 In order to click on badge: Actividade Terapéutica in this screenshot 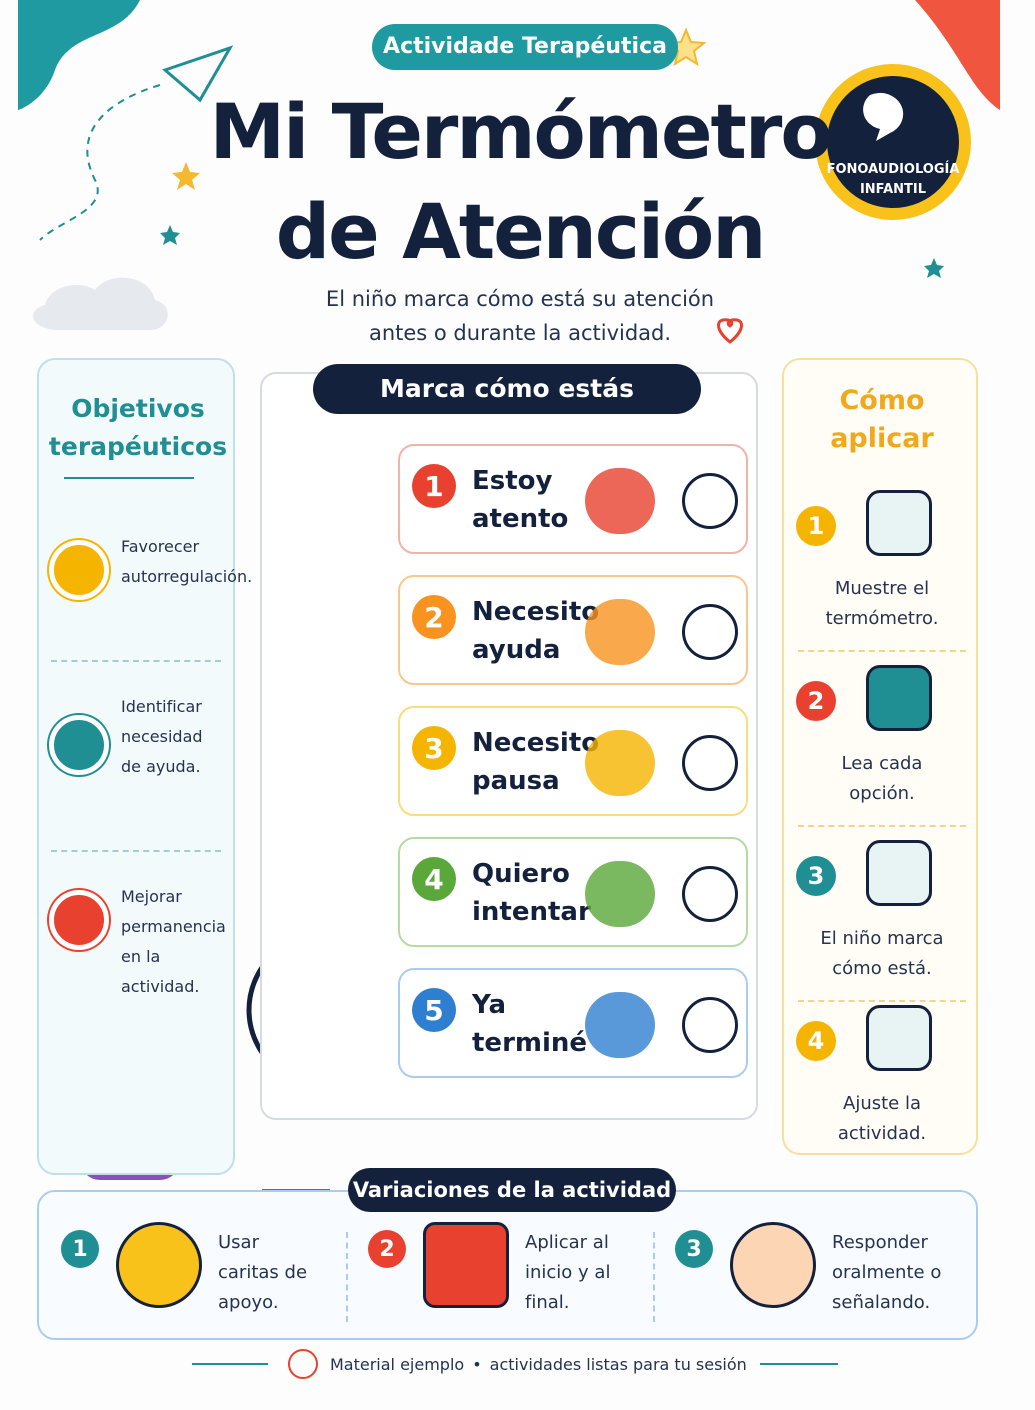, I will do `click(525, 47)`.